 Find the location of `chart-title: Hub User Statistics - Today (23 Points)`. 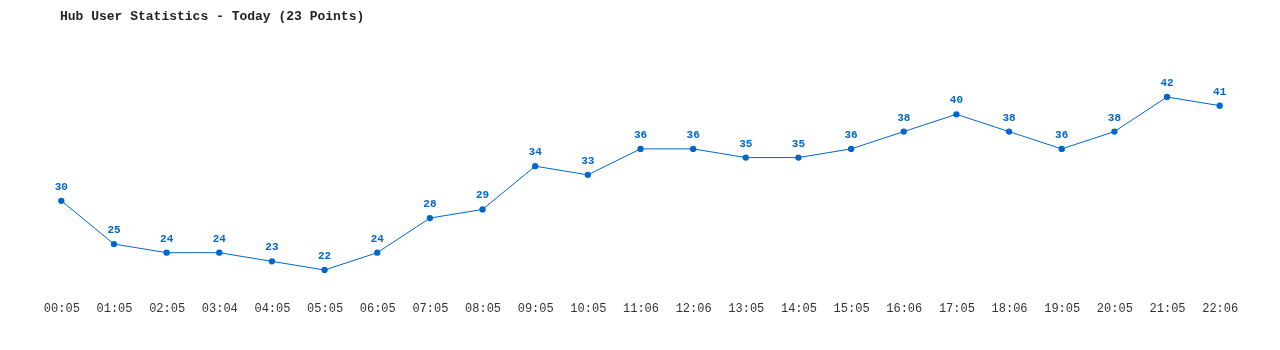

chart-title: Hub User Statistics - Today (23 Points) is located at coordinates (212, 16).